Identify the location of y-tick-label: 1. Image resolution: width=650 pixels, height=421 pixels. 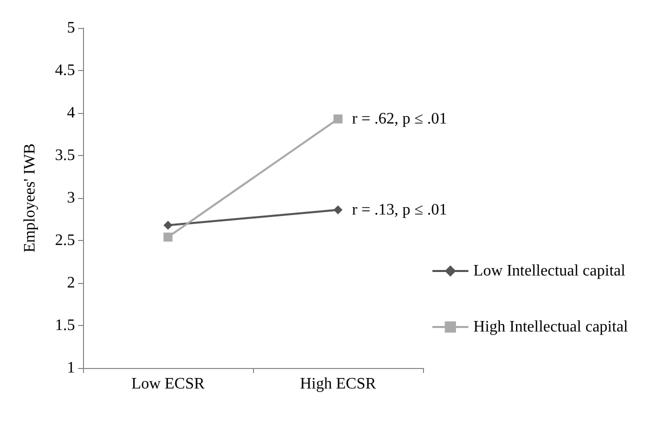
(71, 368).